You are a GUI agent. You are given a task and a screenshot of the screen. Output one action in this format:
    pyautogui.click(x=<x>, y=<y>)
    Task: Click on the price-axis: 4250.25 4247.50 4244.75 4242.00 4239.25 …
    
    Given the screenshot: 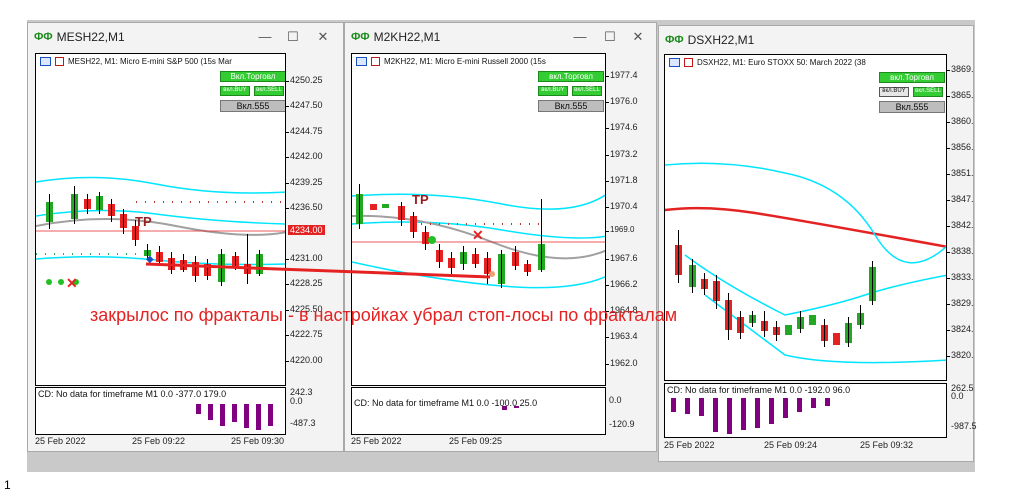 What is the action you would take?
    pyautogui.click(x=313, y=219)
    